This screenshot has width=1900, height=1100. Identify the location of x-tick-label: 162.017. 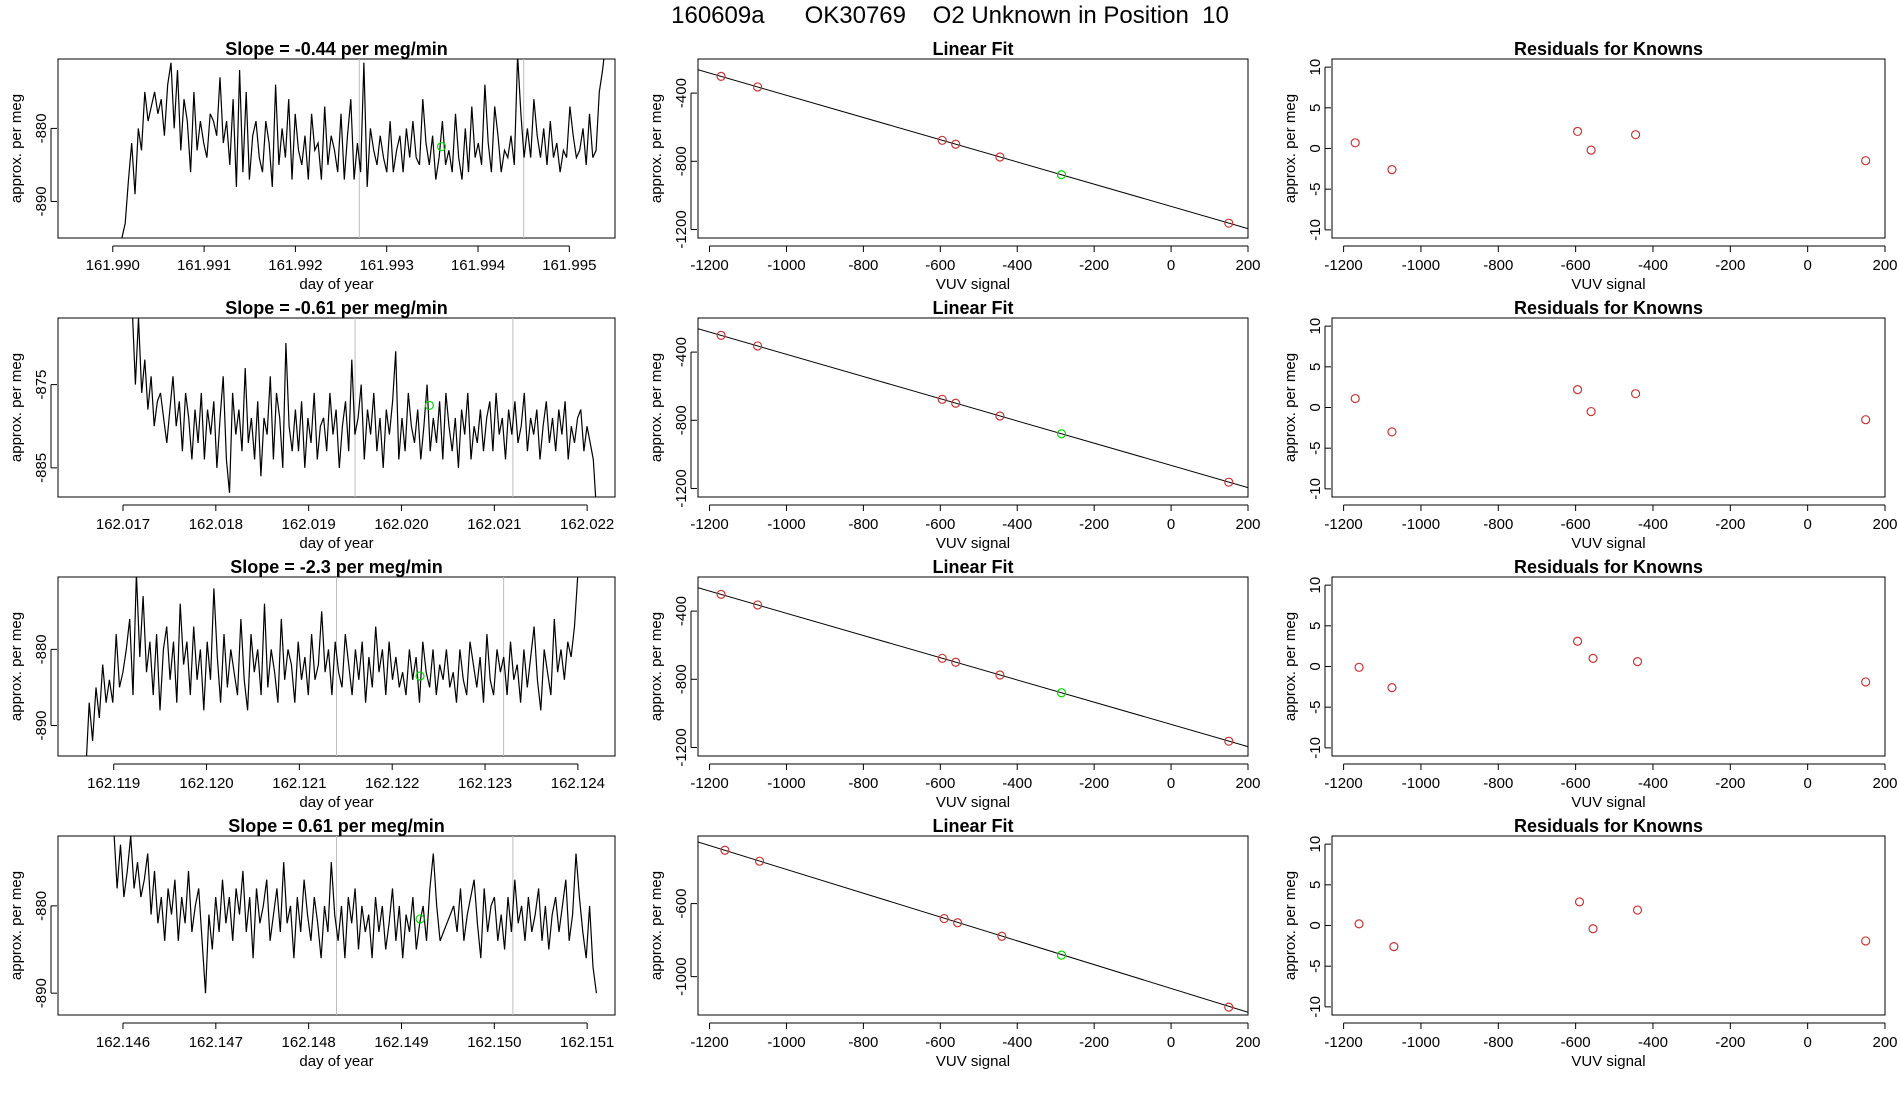
(123, 524).